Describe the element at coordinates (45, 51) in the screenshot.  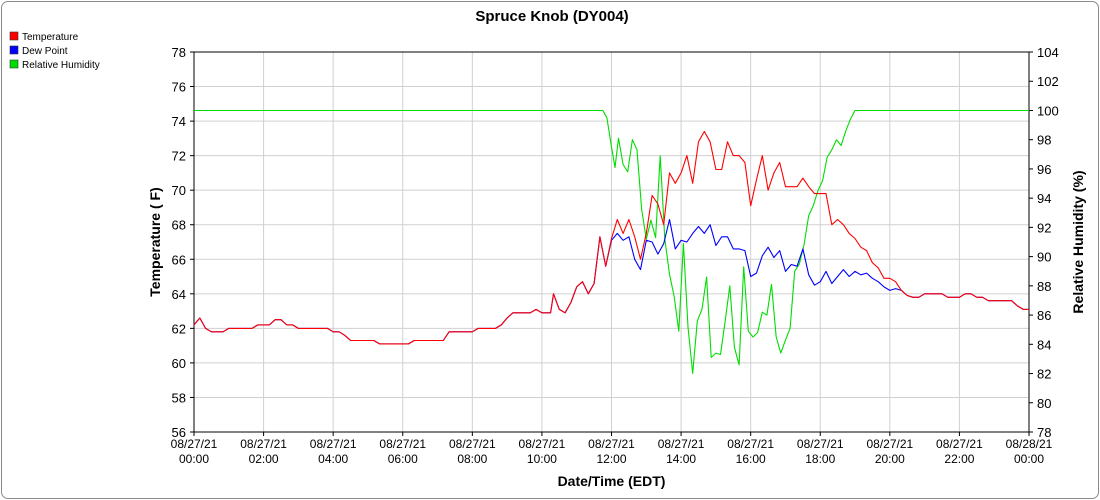
I see `legend-label: Dew Point` at that location.